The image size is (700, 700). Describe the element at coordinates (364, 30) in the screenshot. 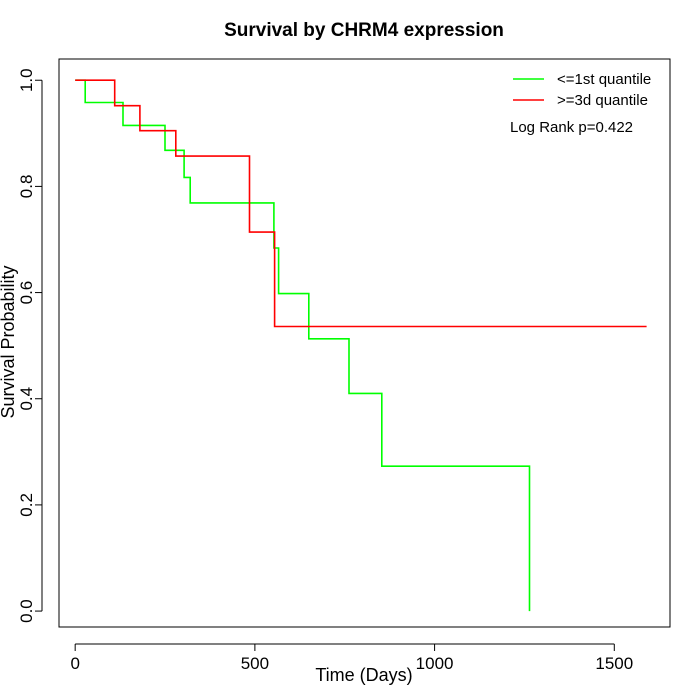

I see `chart-title: Survival by CHRM4 expression` at that location.